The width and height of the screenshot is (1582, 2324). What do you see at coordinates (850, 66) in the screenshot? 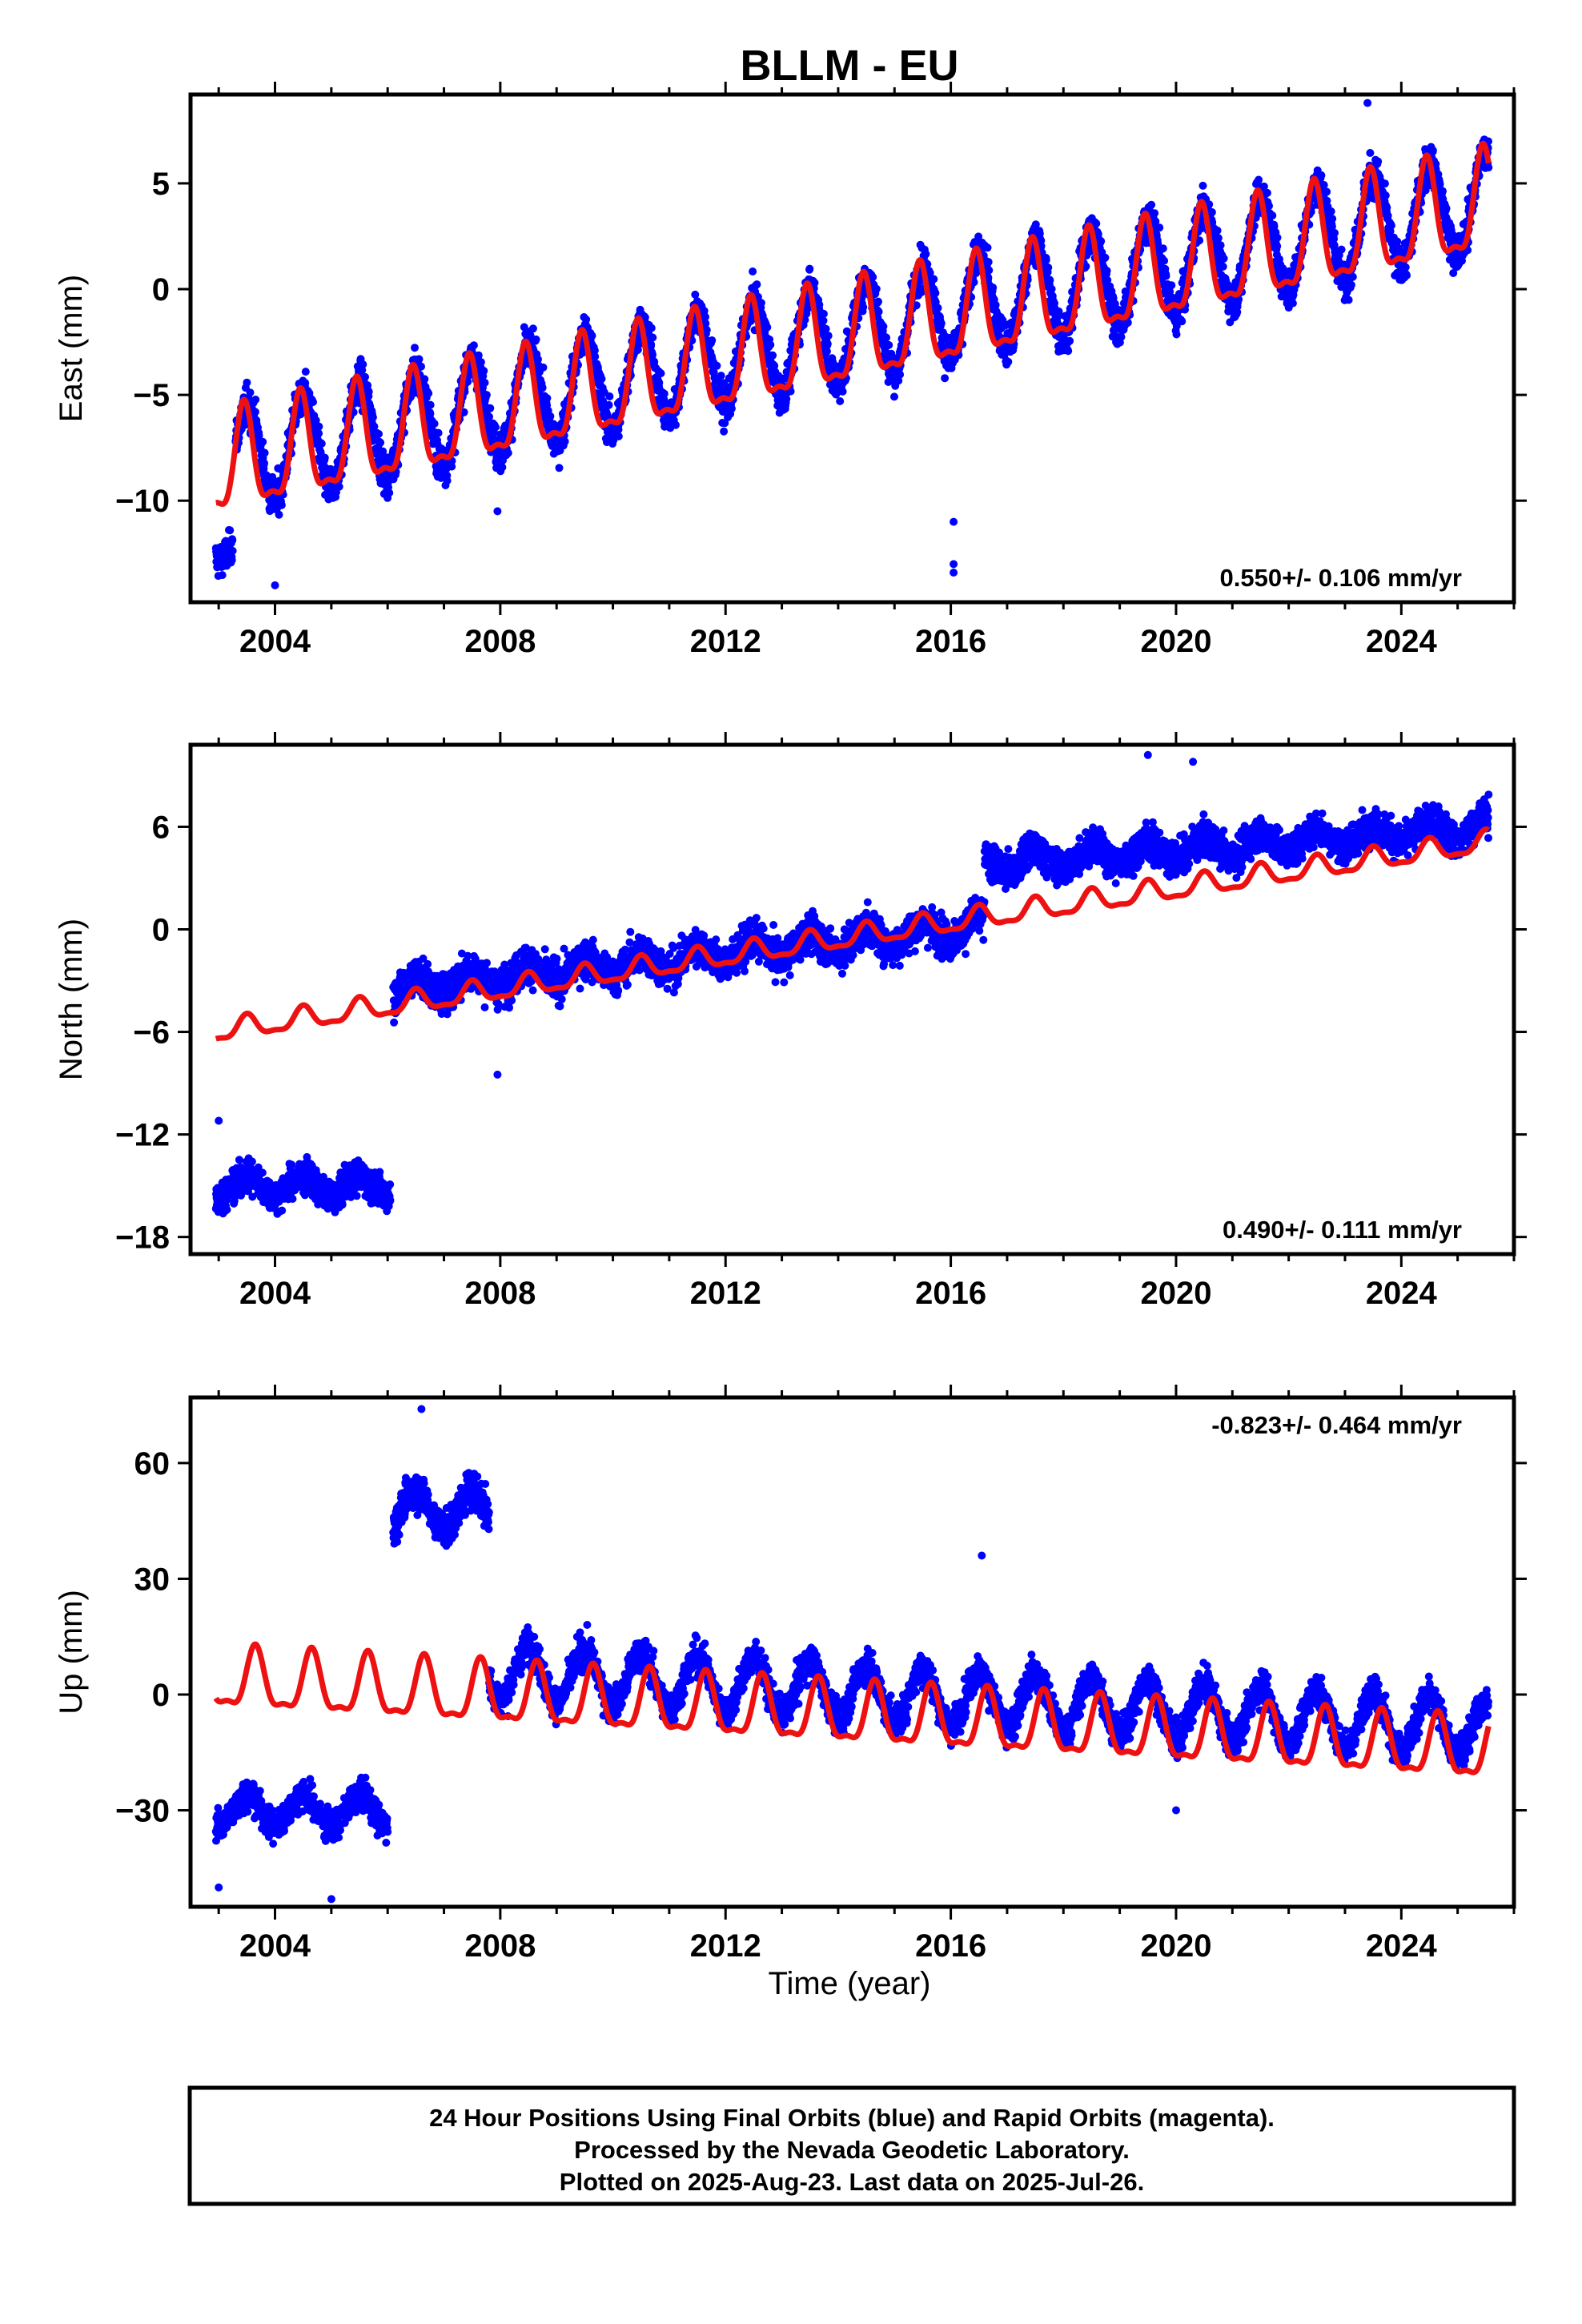
I see `figure-title: BLLM - EU` at bounding box center [850, 66].